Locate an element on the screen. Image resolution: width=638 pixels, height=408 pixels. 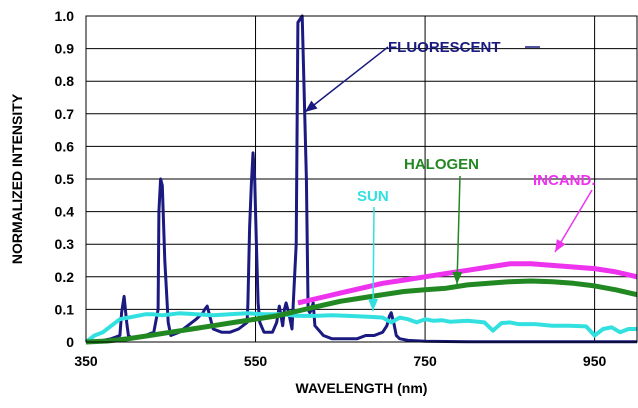
y-tick-label: 1.0 is located at coordinates (65, 16).